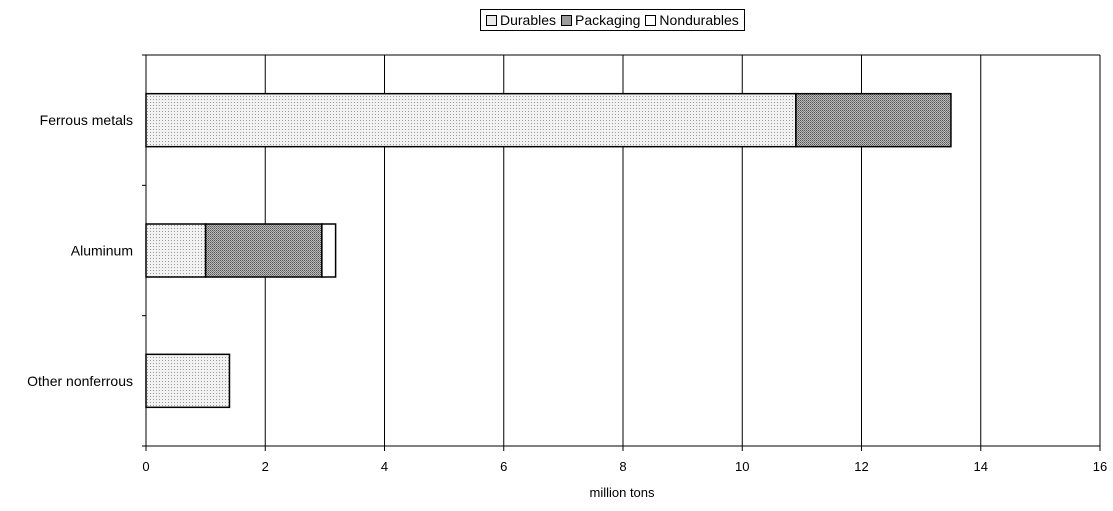  Describe the element at coordinates (503, 466) in the screenshot. I see `x-tick-label: 6` at that location.